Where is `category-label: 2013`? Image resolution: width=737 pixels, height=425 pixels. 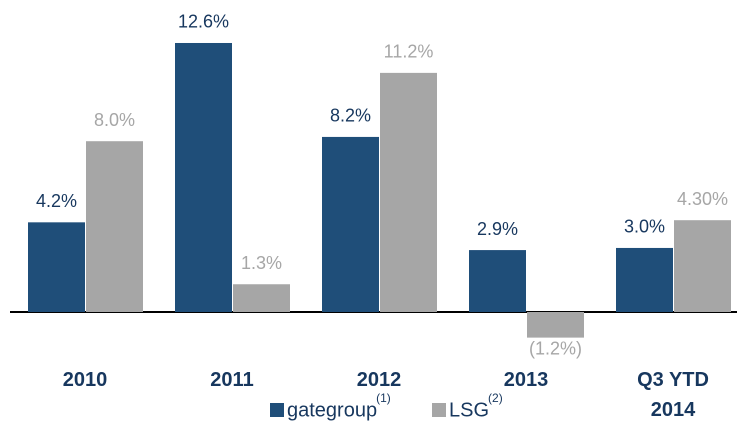 category-label: 2013 is located at coordinates (526, 380).